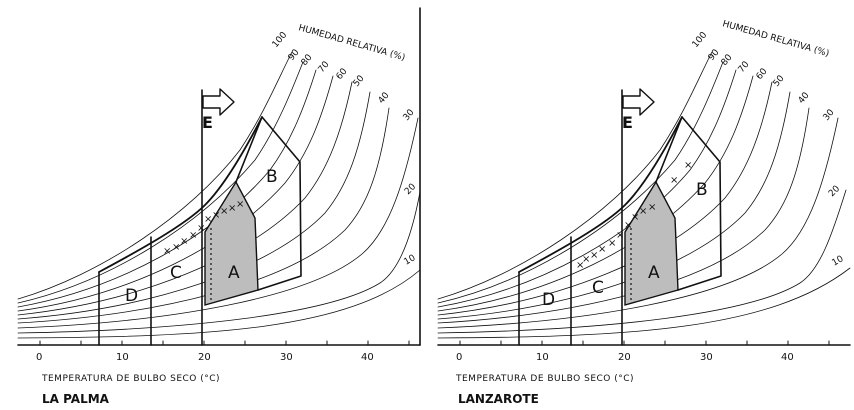 The width and height of the screenshot is (854, 410). Describe the element at coordinates (498, 399) in the screenshot. I see `panel-title: LANZAROTE` at that location.